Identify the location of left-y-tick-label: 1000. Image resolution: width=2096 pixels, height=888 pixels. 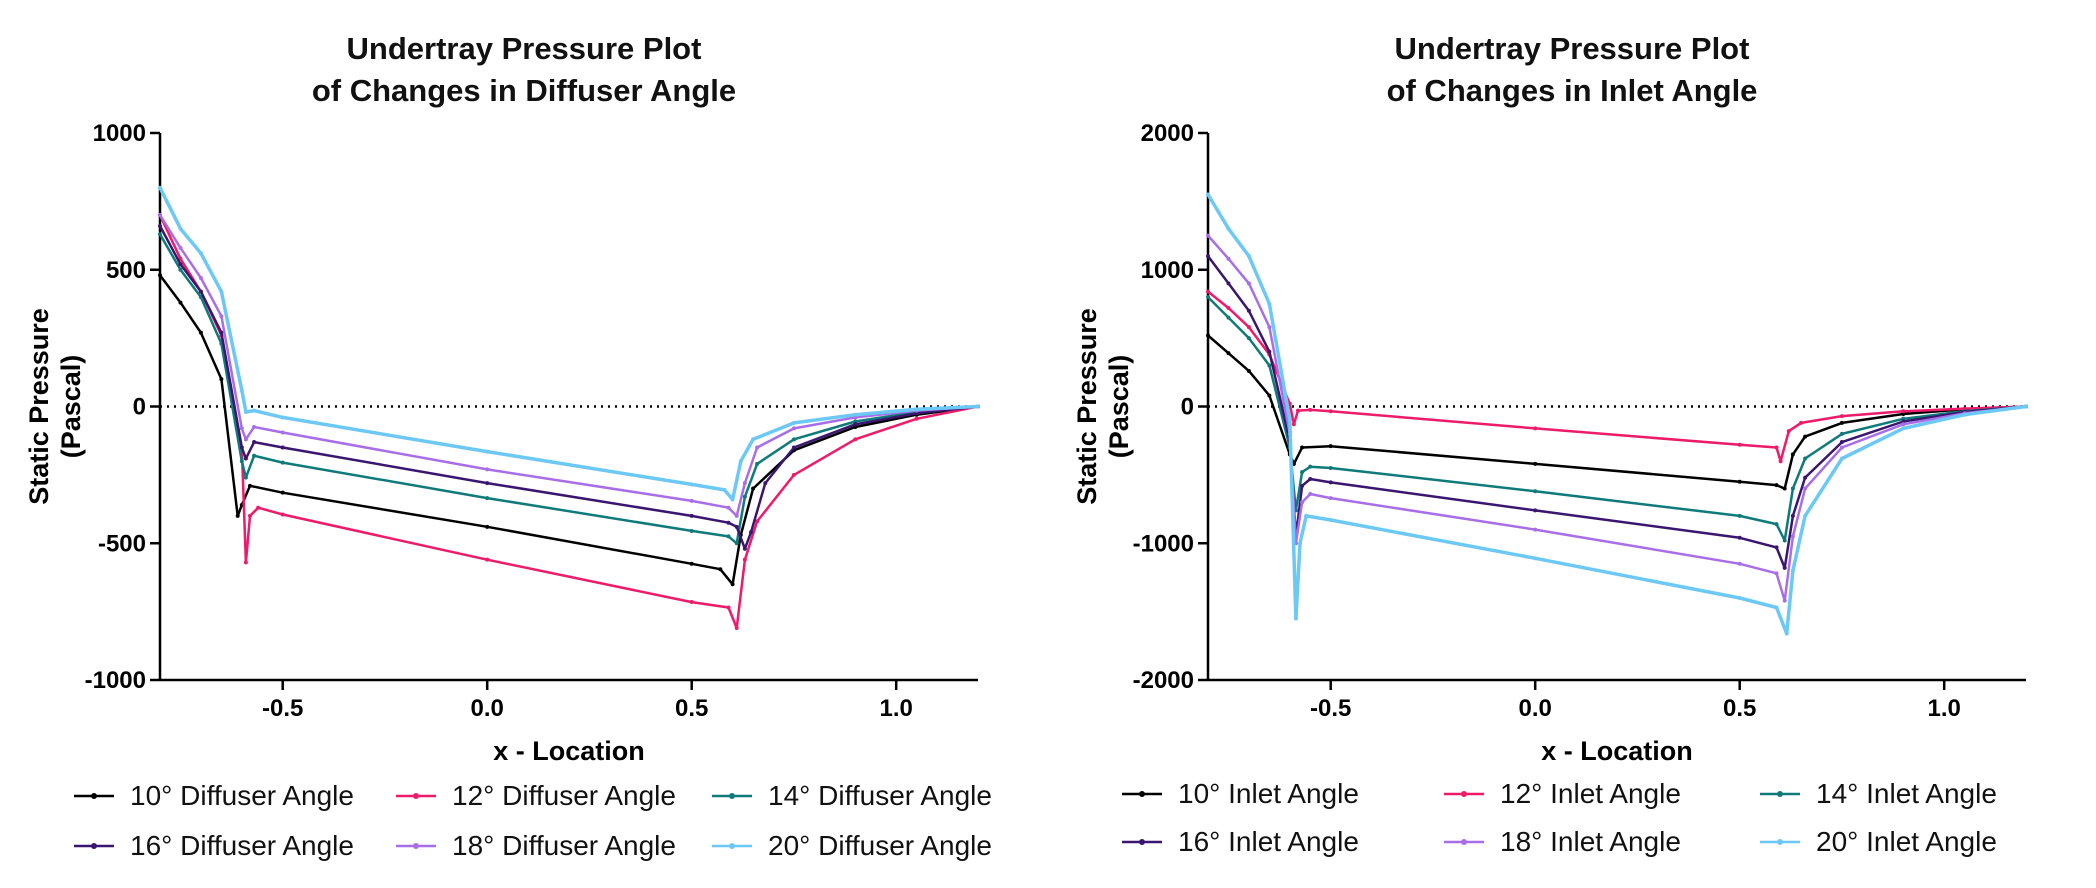
(119, 133).